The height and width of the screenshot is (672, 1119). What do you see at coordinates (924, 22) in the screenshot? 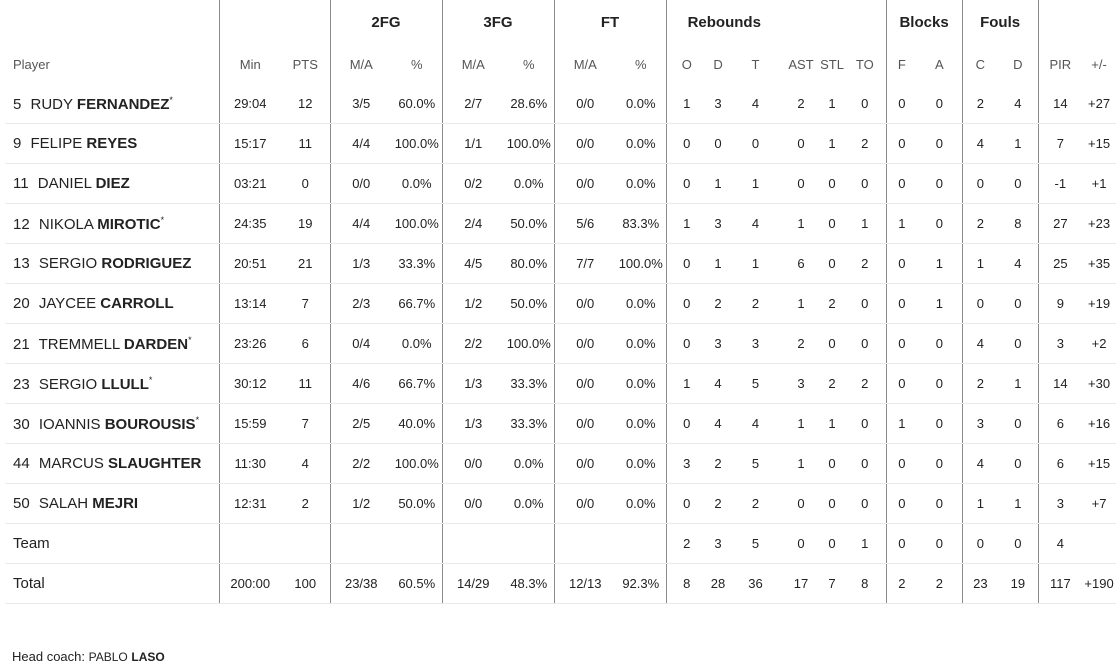
I see `group-blocks: Blocks` at bounding box center [924, 22].